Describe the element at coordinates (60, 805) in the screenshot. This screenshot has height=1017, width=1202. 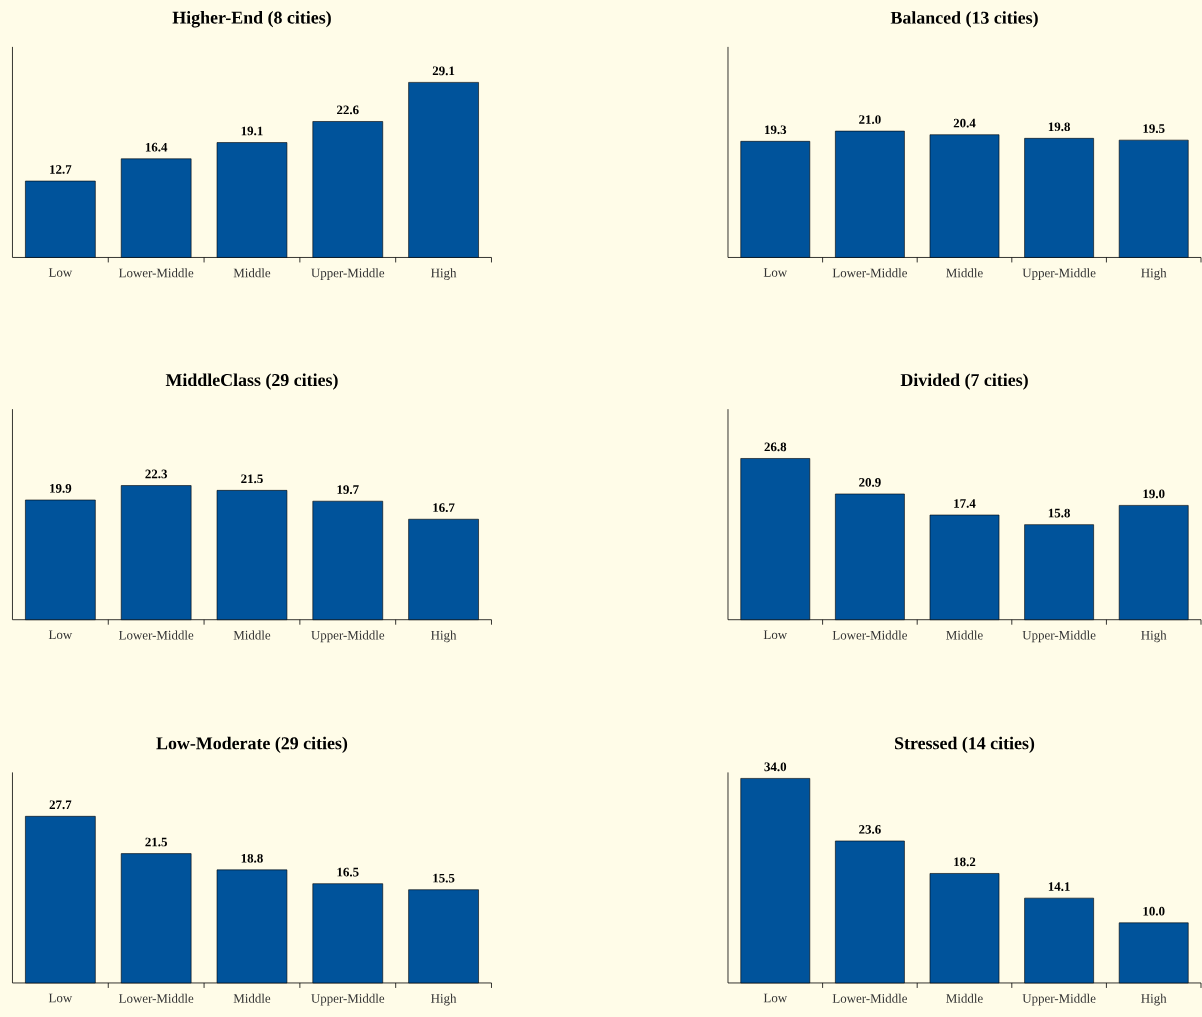
I see `data-label: 27.7` at that location.